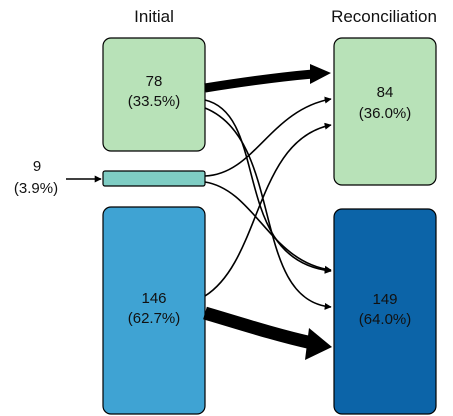  What do you see at coordinates (384, 299) in the screenshot?
I see `recon-bottom-count: 149` at bounding box center [384, 299].